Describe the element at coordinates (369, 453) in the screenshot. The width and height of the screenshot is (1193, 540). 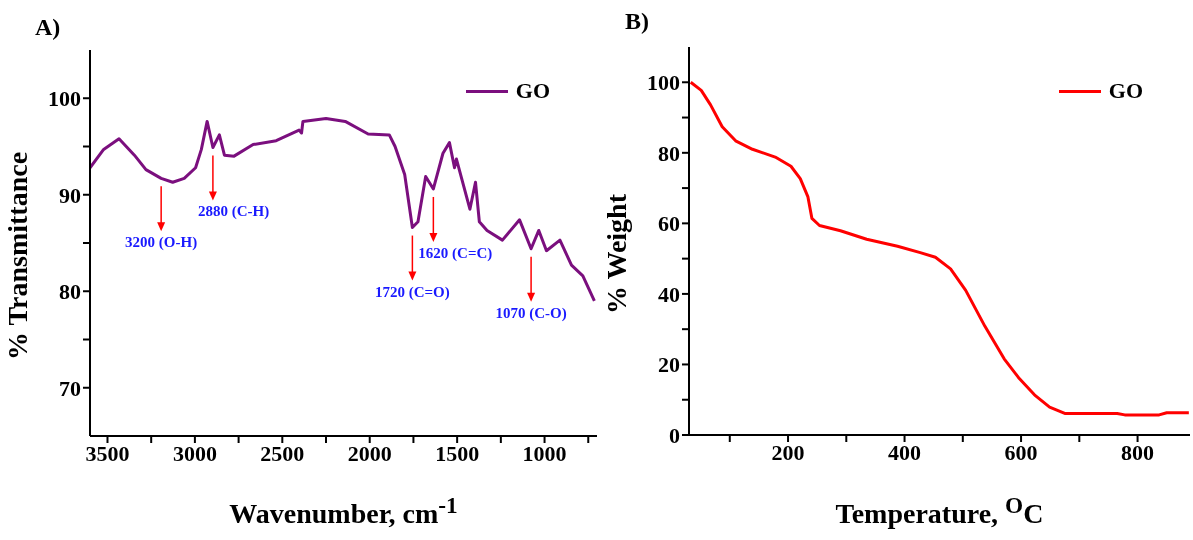
I see `x-tick-label: 2000` at that location.